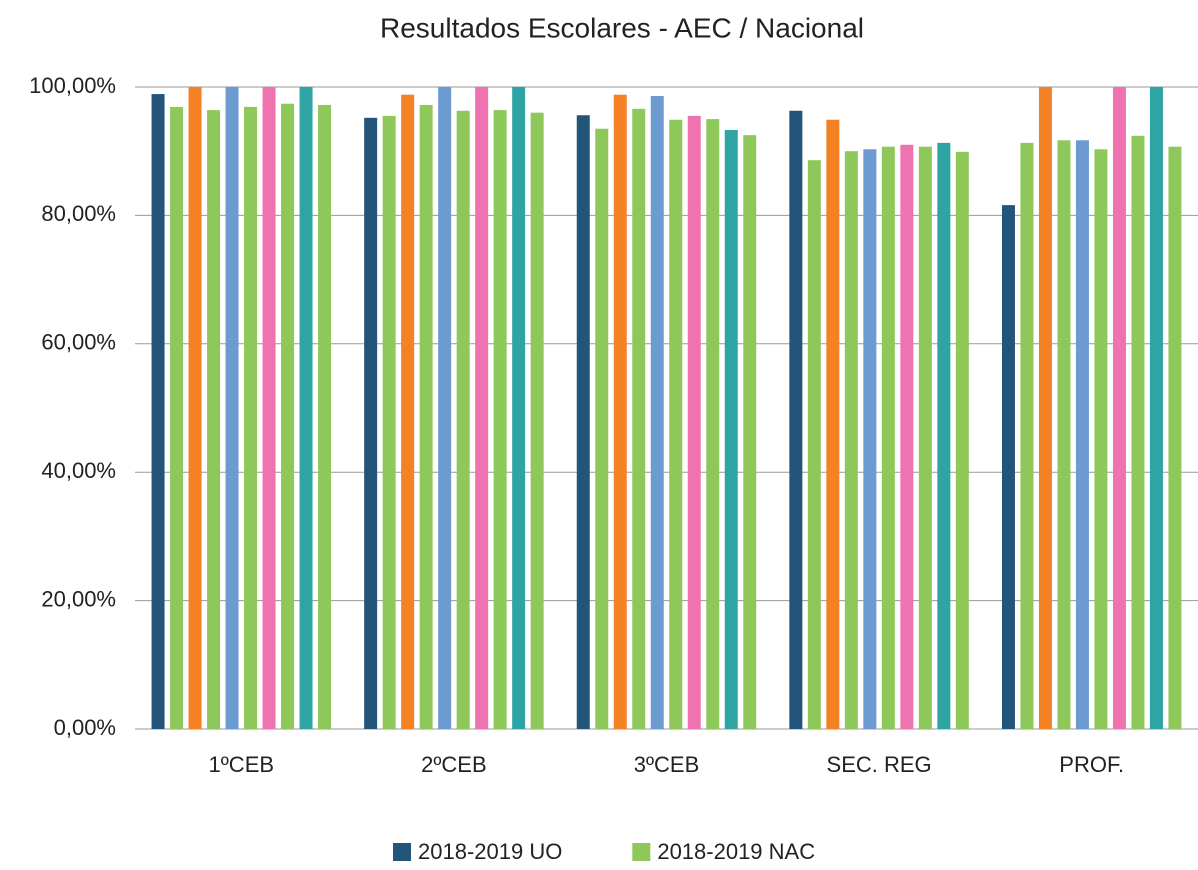 This screenshot has height=870, width=1198. What do you see at coordinates (1091, 764) in the screenshot?
I see `x-tick-label: PROF.` at bounding box center [1091, 764].